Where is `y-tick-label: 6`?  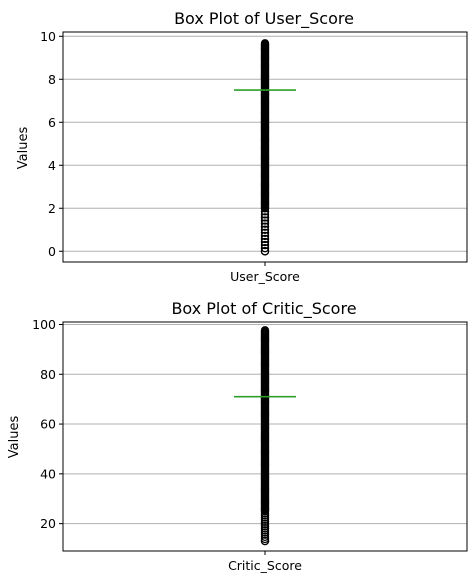
y-tick-label: 6 is located at coordinates (52, 122).